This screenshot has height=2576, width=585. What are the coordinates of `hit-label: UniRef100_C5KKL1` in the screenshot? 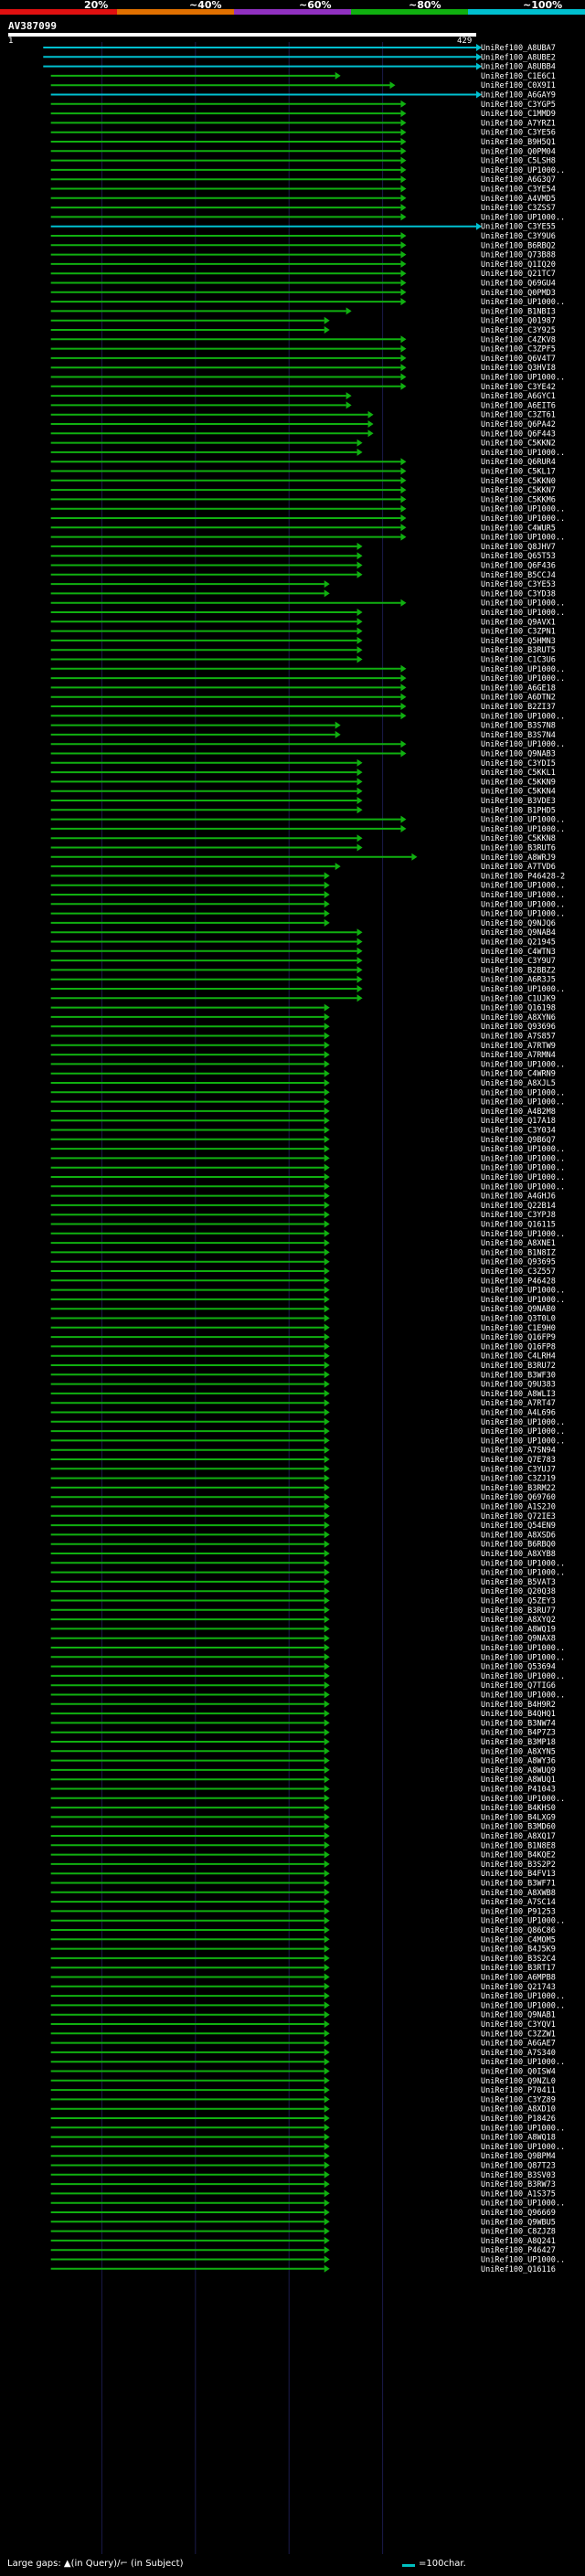 It's located at (518, 773).